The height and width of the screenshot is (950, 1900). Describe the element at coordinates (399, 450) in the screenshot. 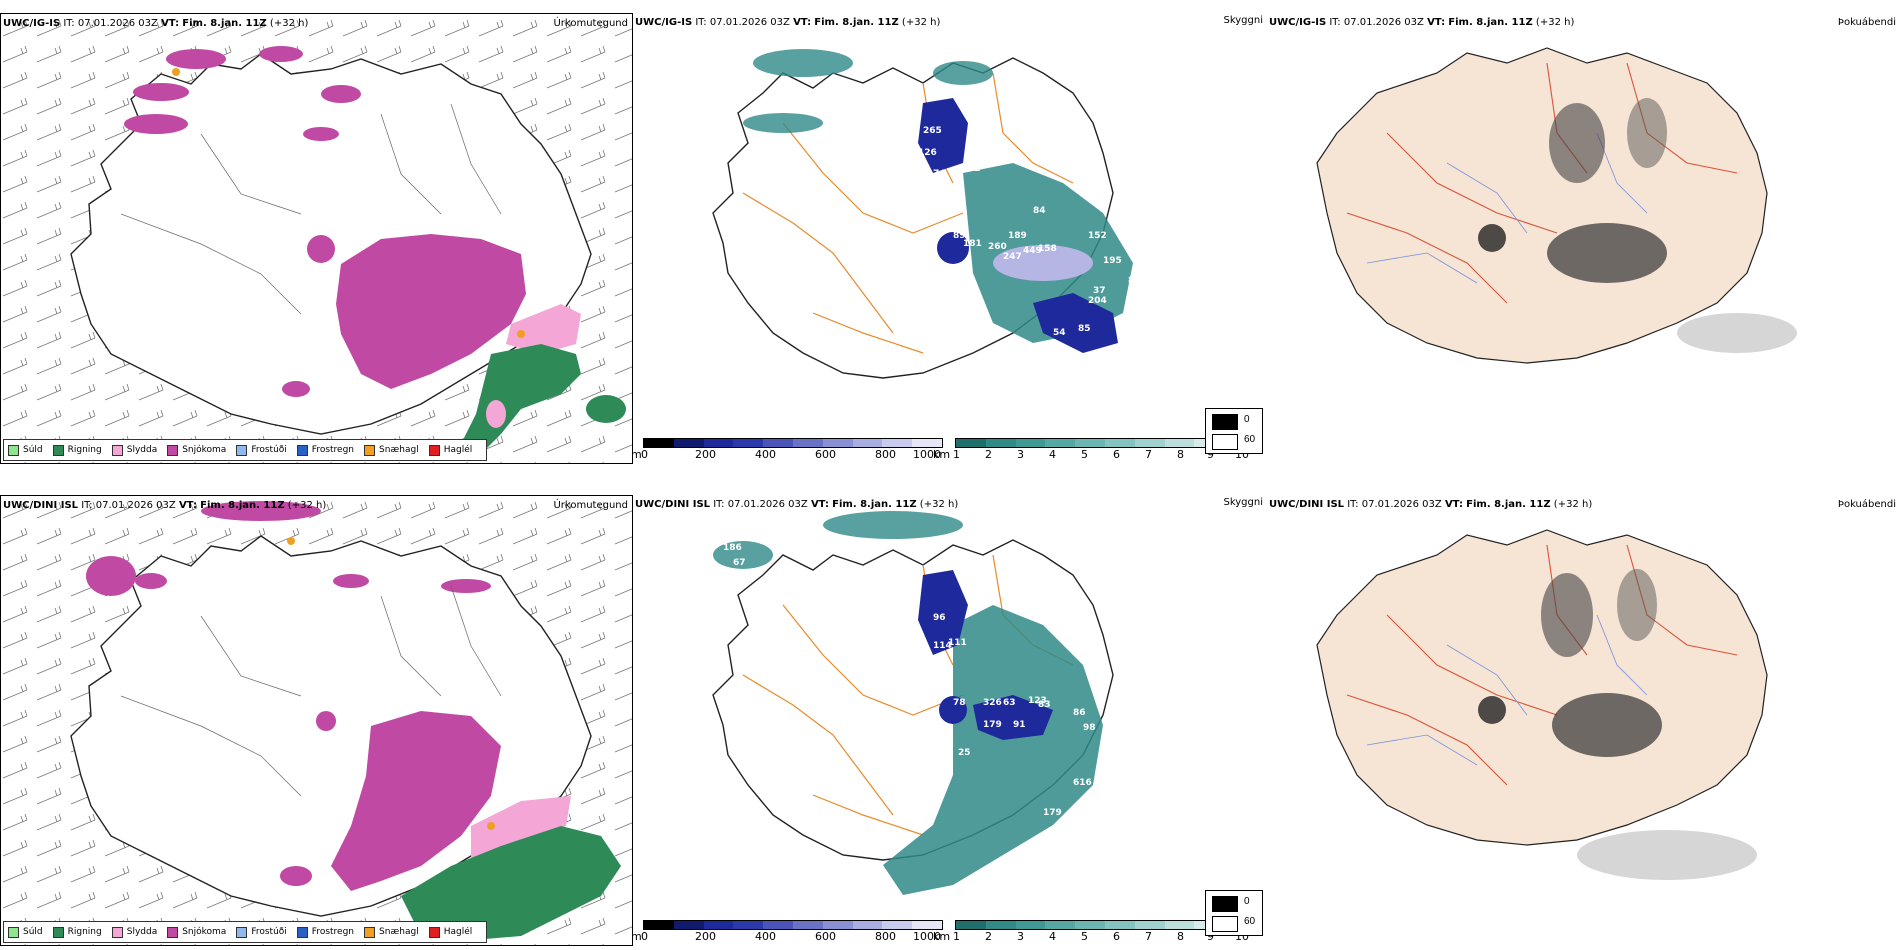

I see `legend-label: Snæhagl` at that location.